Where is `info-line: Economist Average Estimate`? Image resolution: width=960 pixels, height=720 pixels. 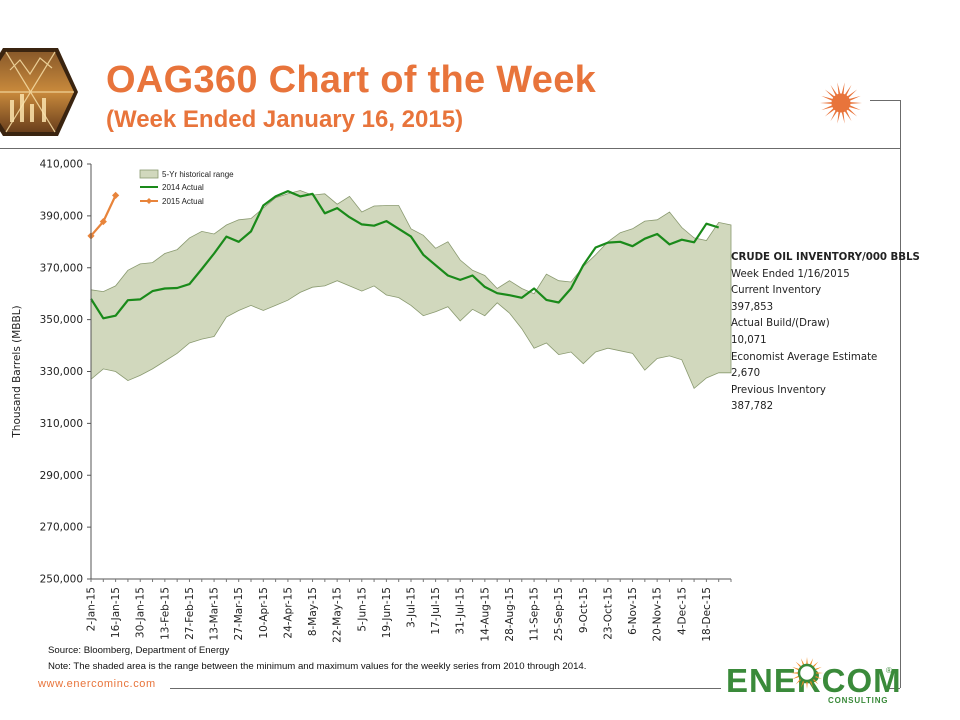
info-line: Economist Average Estimate is located at coordinates (804, 357).